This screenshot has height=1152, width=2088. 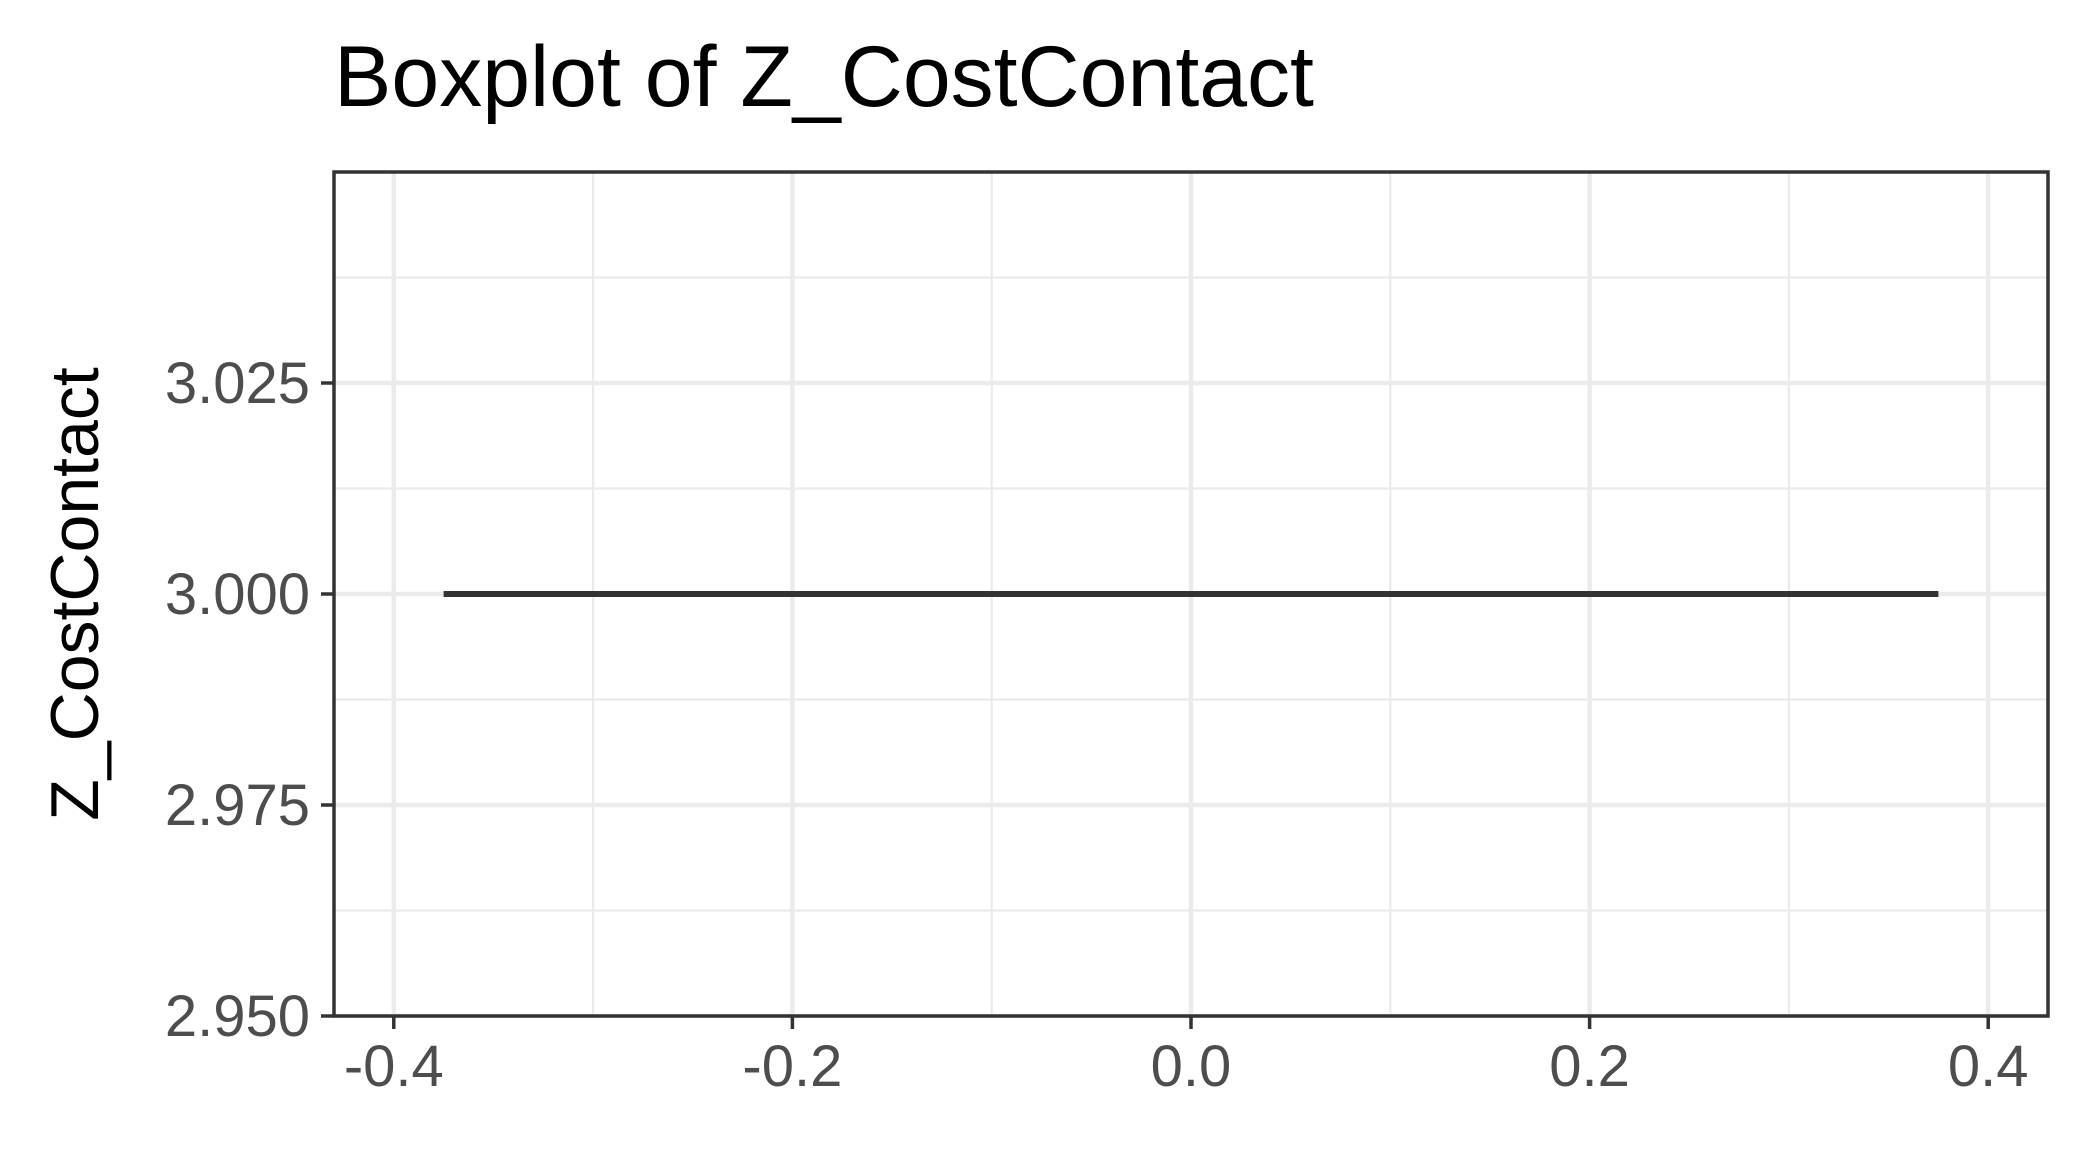 What do you see at coordinates (1589, 1066) in the screenshot?
I see `x-tick-label: 0.2` at bounding box center [1589, 1066].